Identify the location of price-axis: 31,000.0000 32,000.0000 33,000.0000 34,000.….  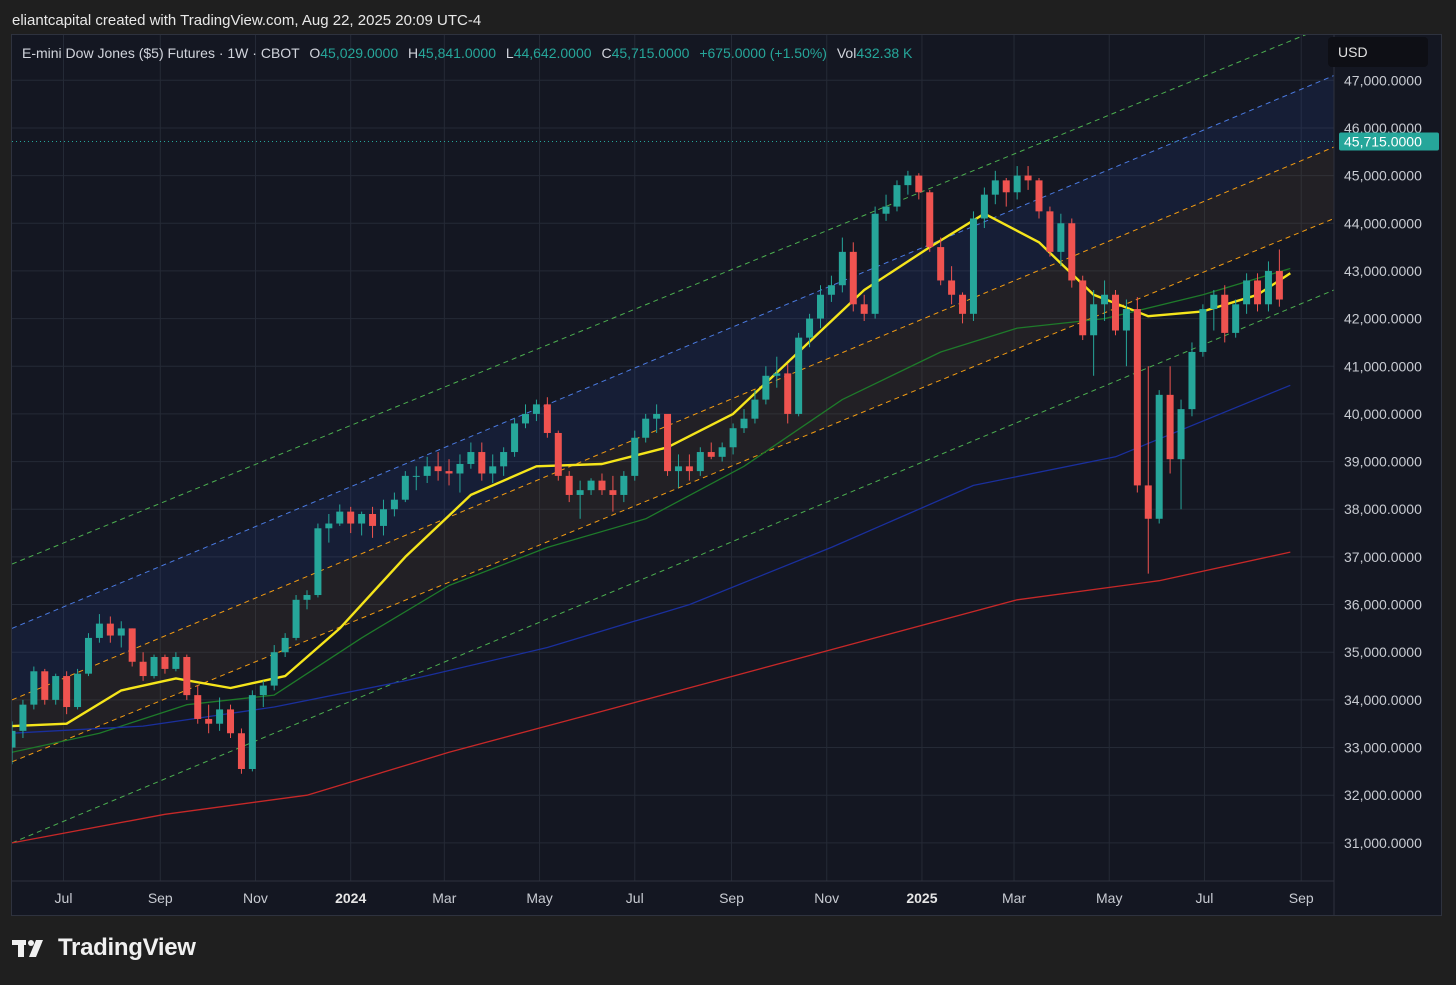
(1383, 461).